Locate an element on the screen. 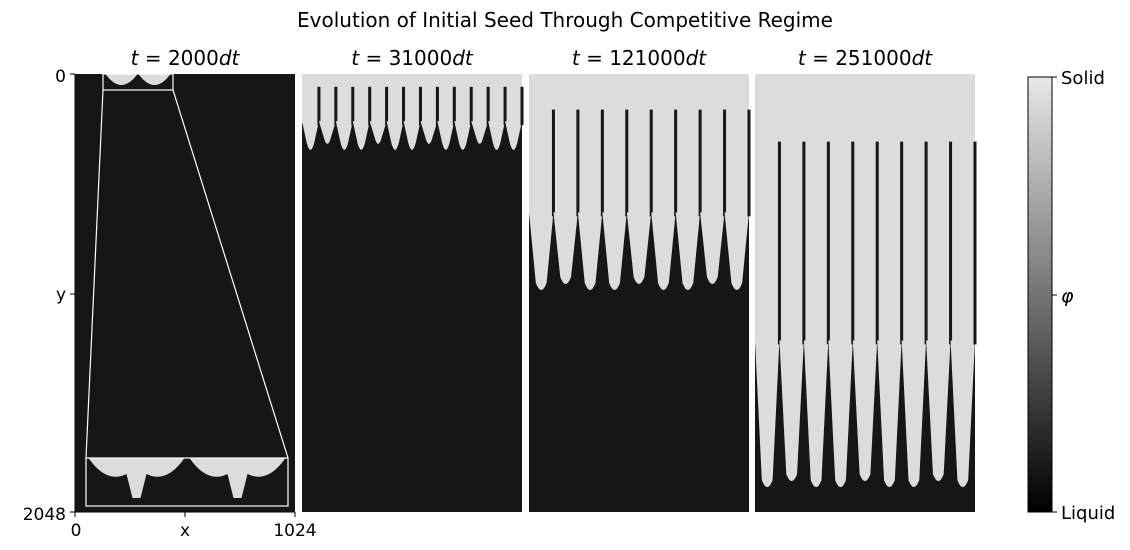 The width and height of the screenshot is (1130, 550). panel-4-solid-region is located at coordinates (866, 281).